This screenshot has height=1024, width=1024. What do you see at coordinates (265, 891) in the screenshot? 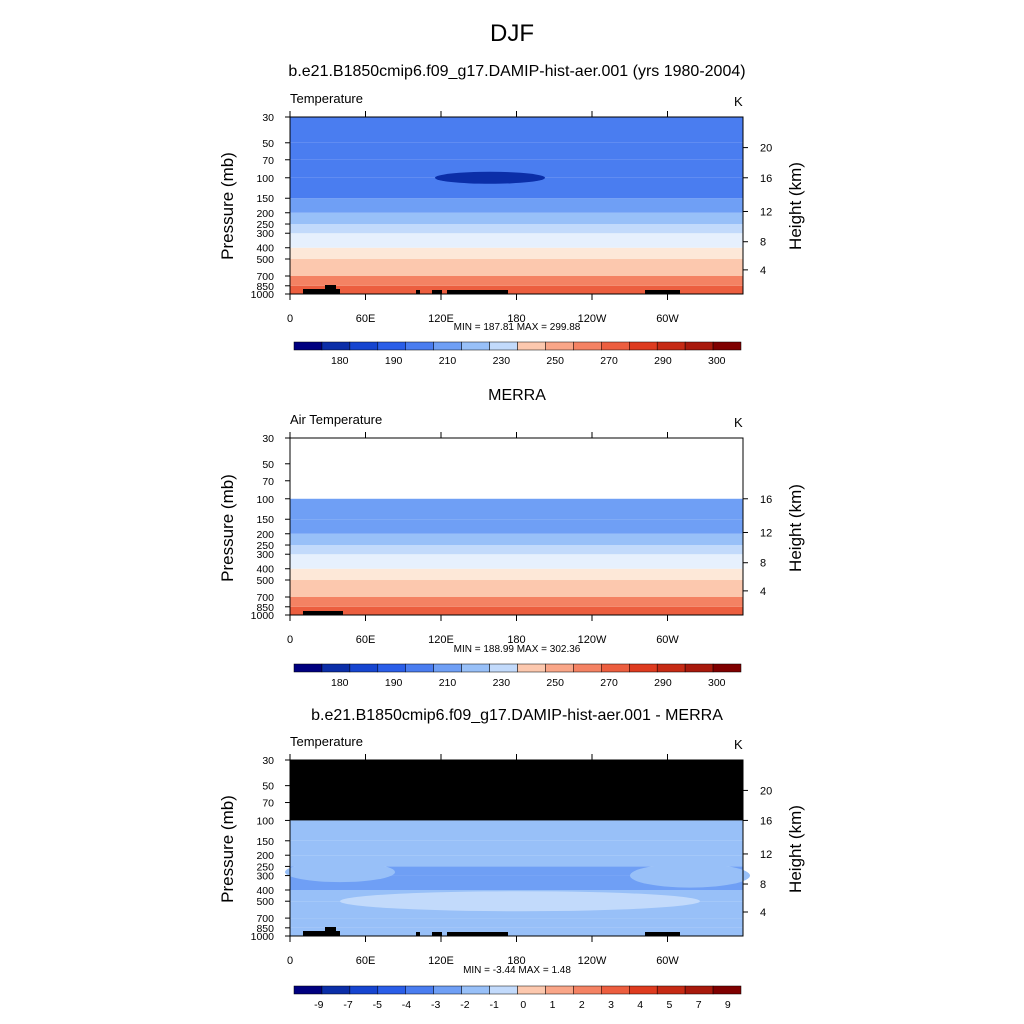
I see `panel-3-ytick-label: 400` at bounding box center [265, 891].